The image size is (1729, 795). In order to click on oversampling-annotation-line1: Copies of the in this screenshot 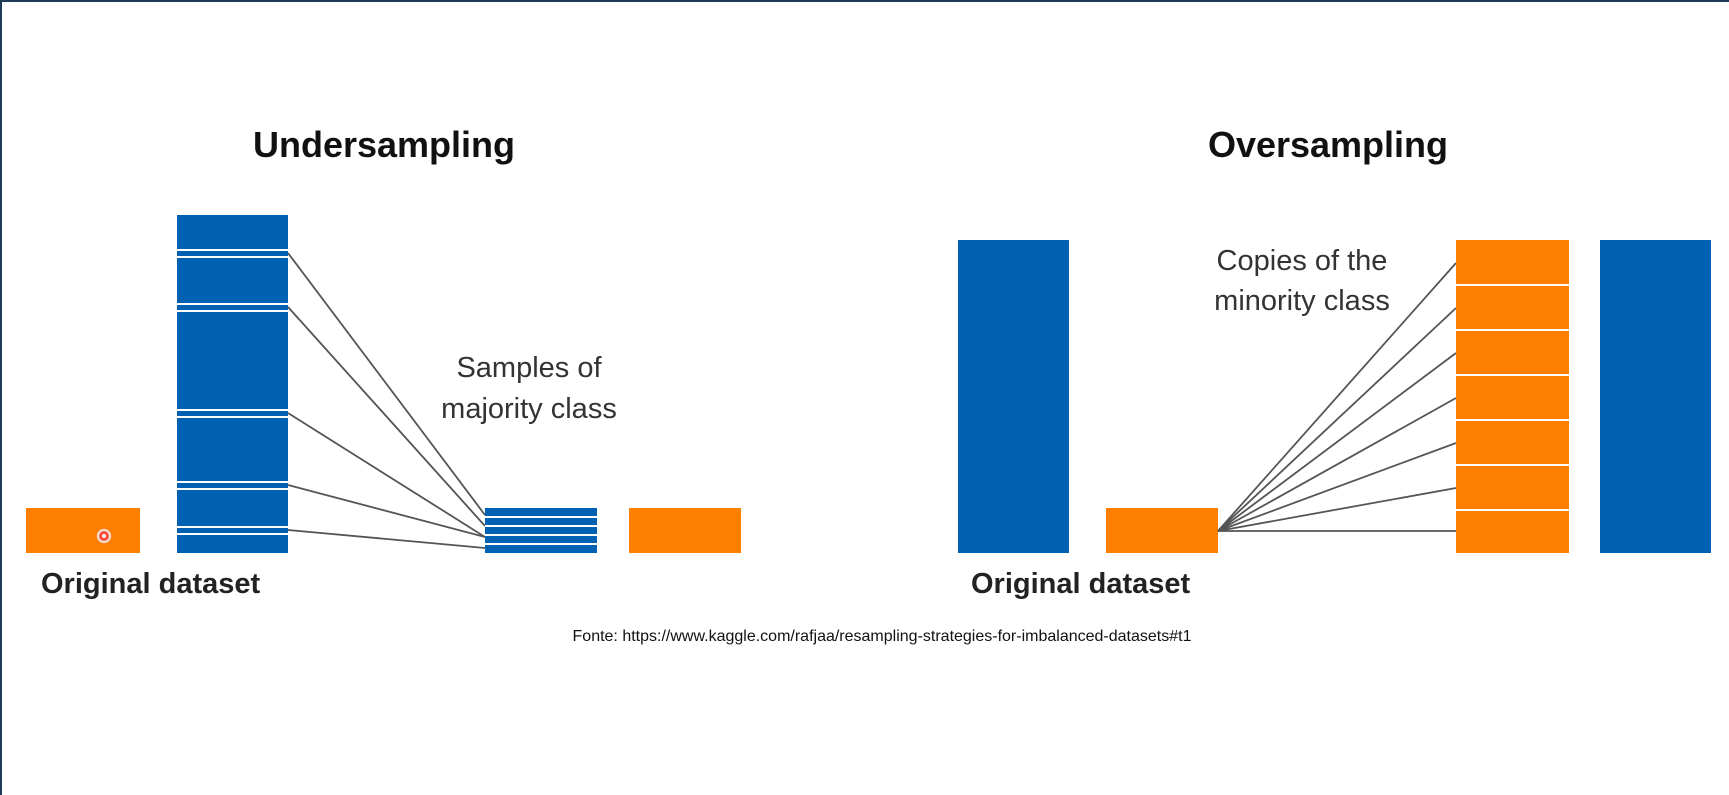, I will do `click(1302, 261)`.